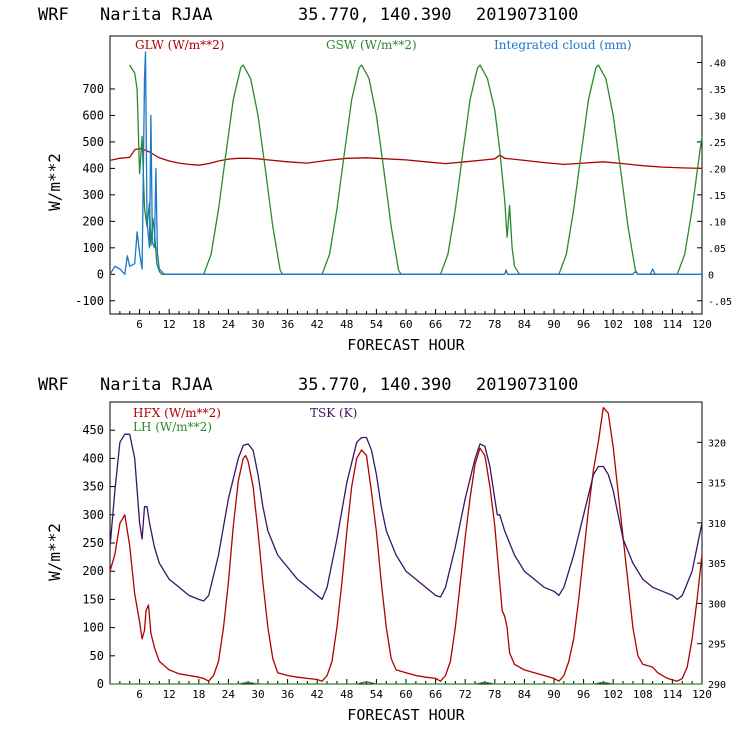  I want to click on right-tick-label: 300, so click(717, 604).